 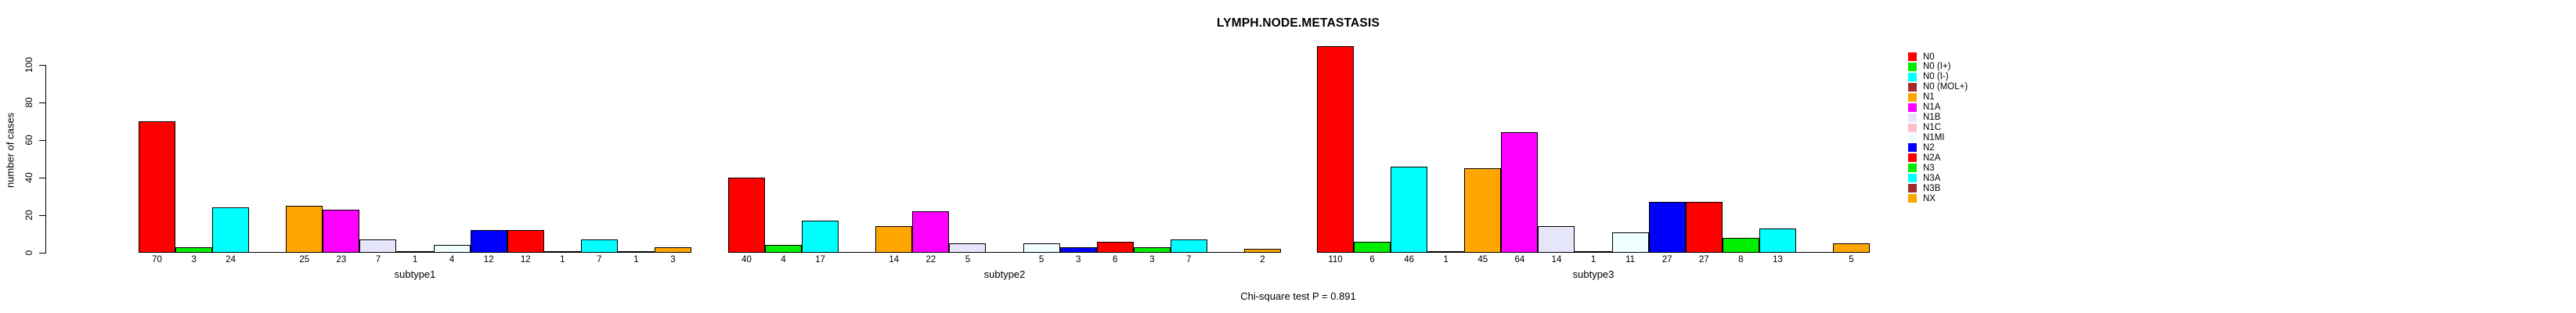 What do you see at coordinates (1930, 198) in the screenshot?
I see `legend-label: NX` at bounding box center [1930, 198].